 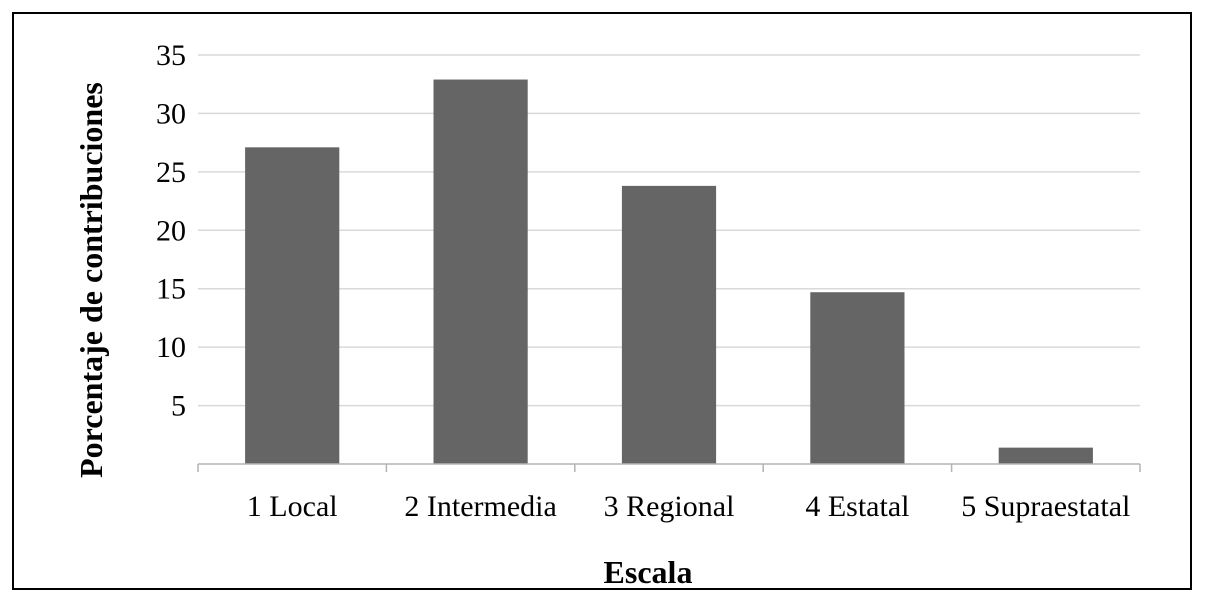 What do you see at coordinates (669, 506) in the screenshot?
I see `x-tick-label: 3 Regional` at bounding box center [669, 506].